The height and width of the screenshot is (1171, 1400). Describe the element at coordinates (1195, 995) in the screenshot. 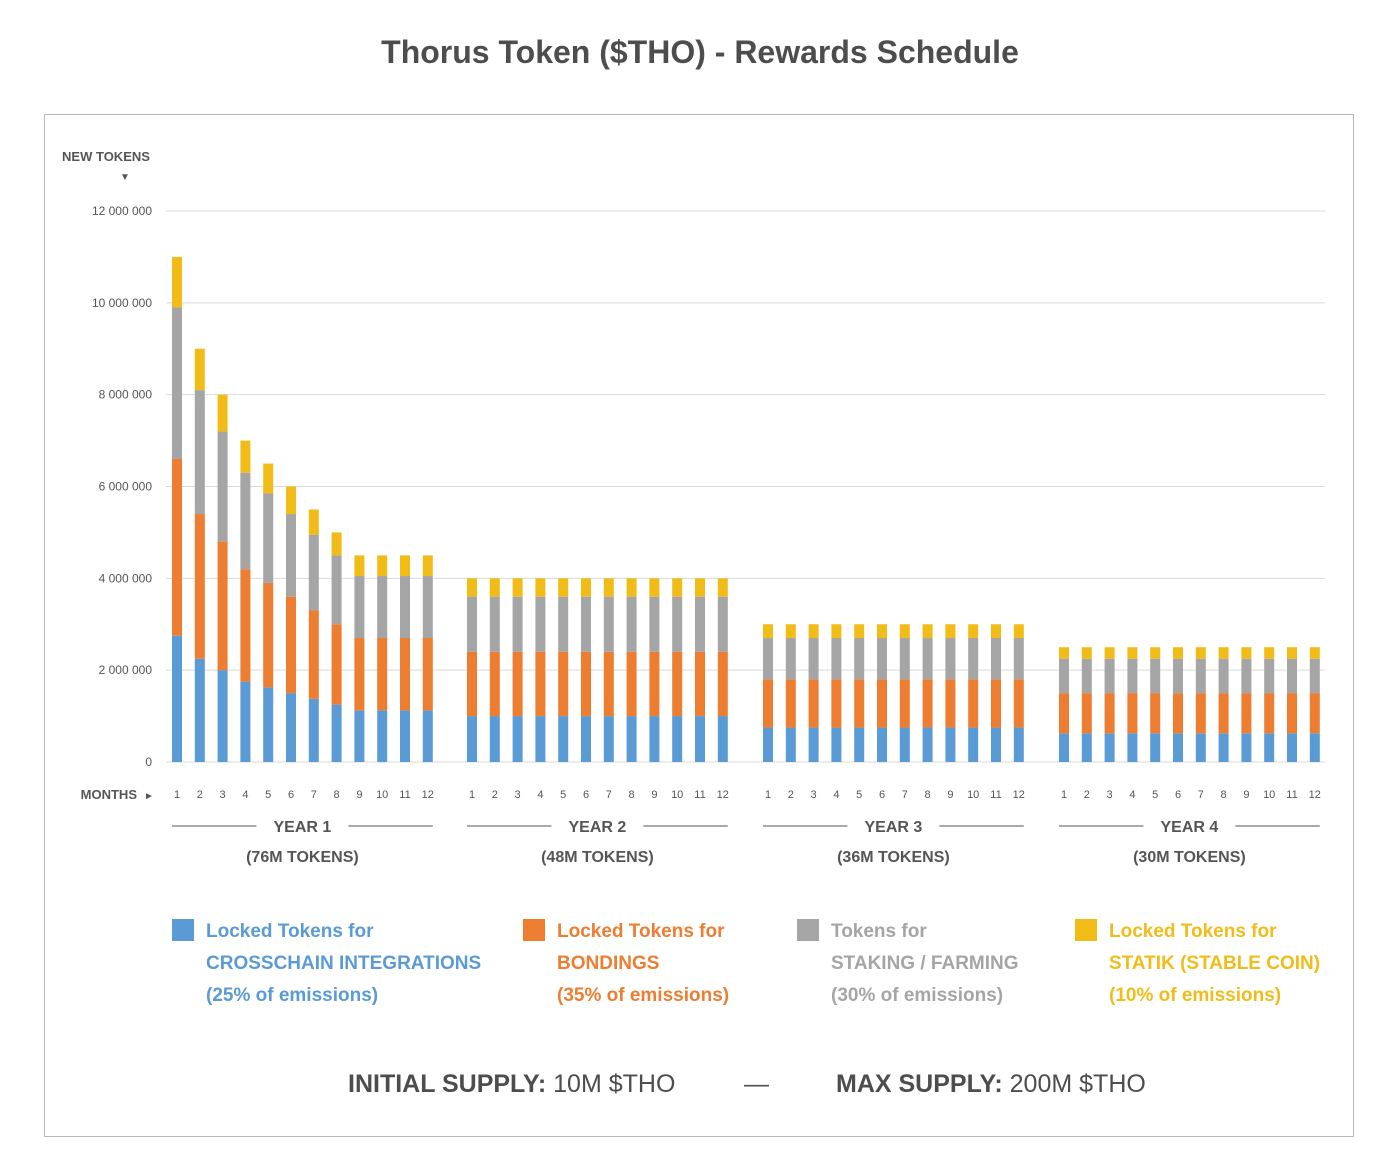

I see `legend-line: (10% of emissions)` at that location.